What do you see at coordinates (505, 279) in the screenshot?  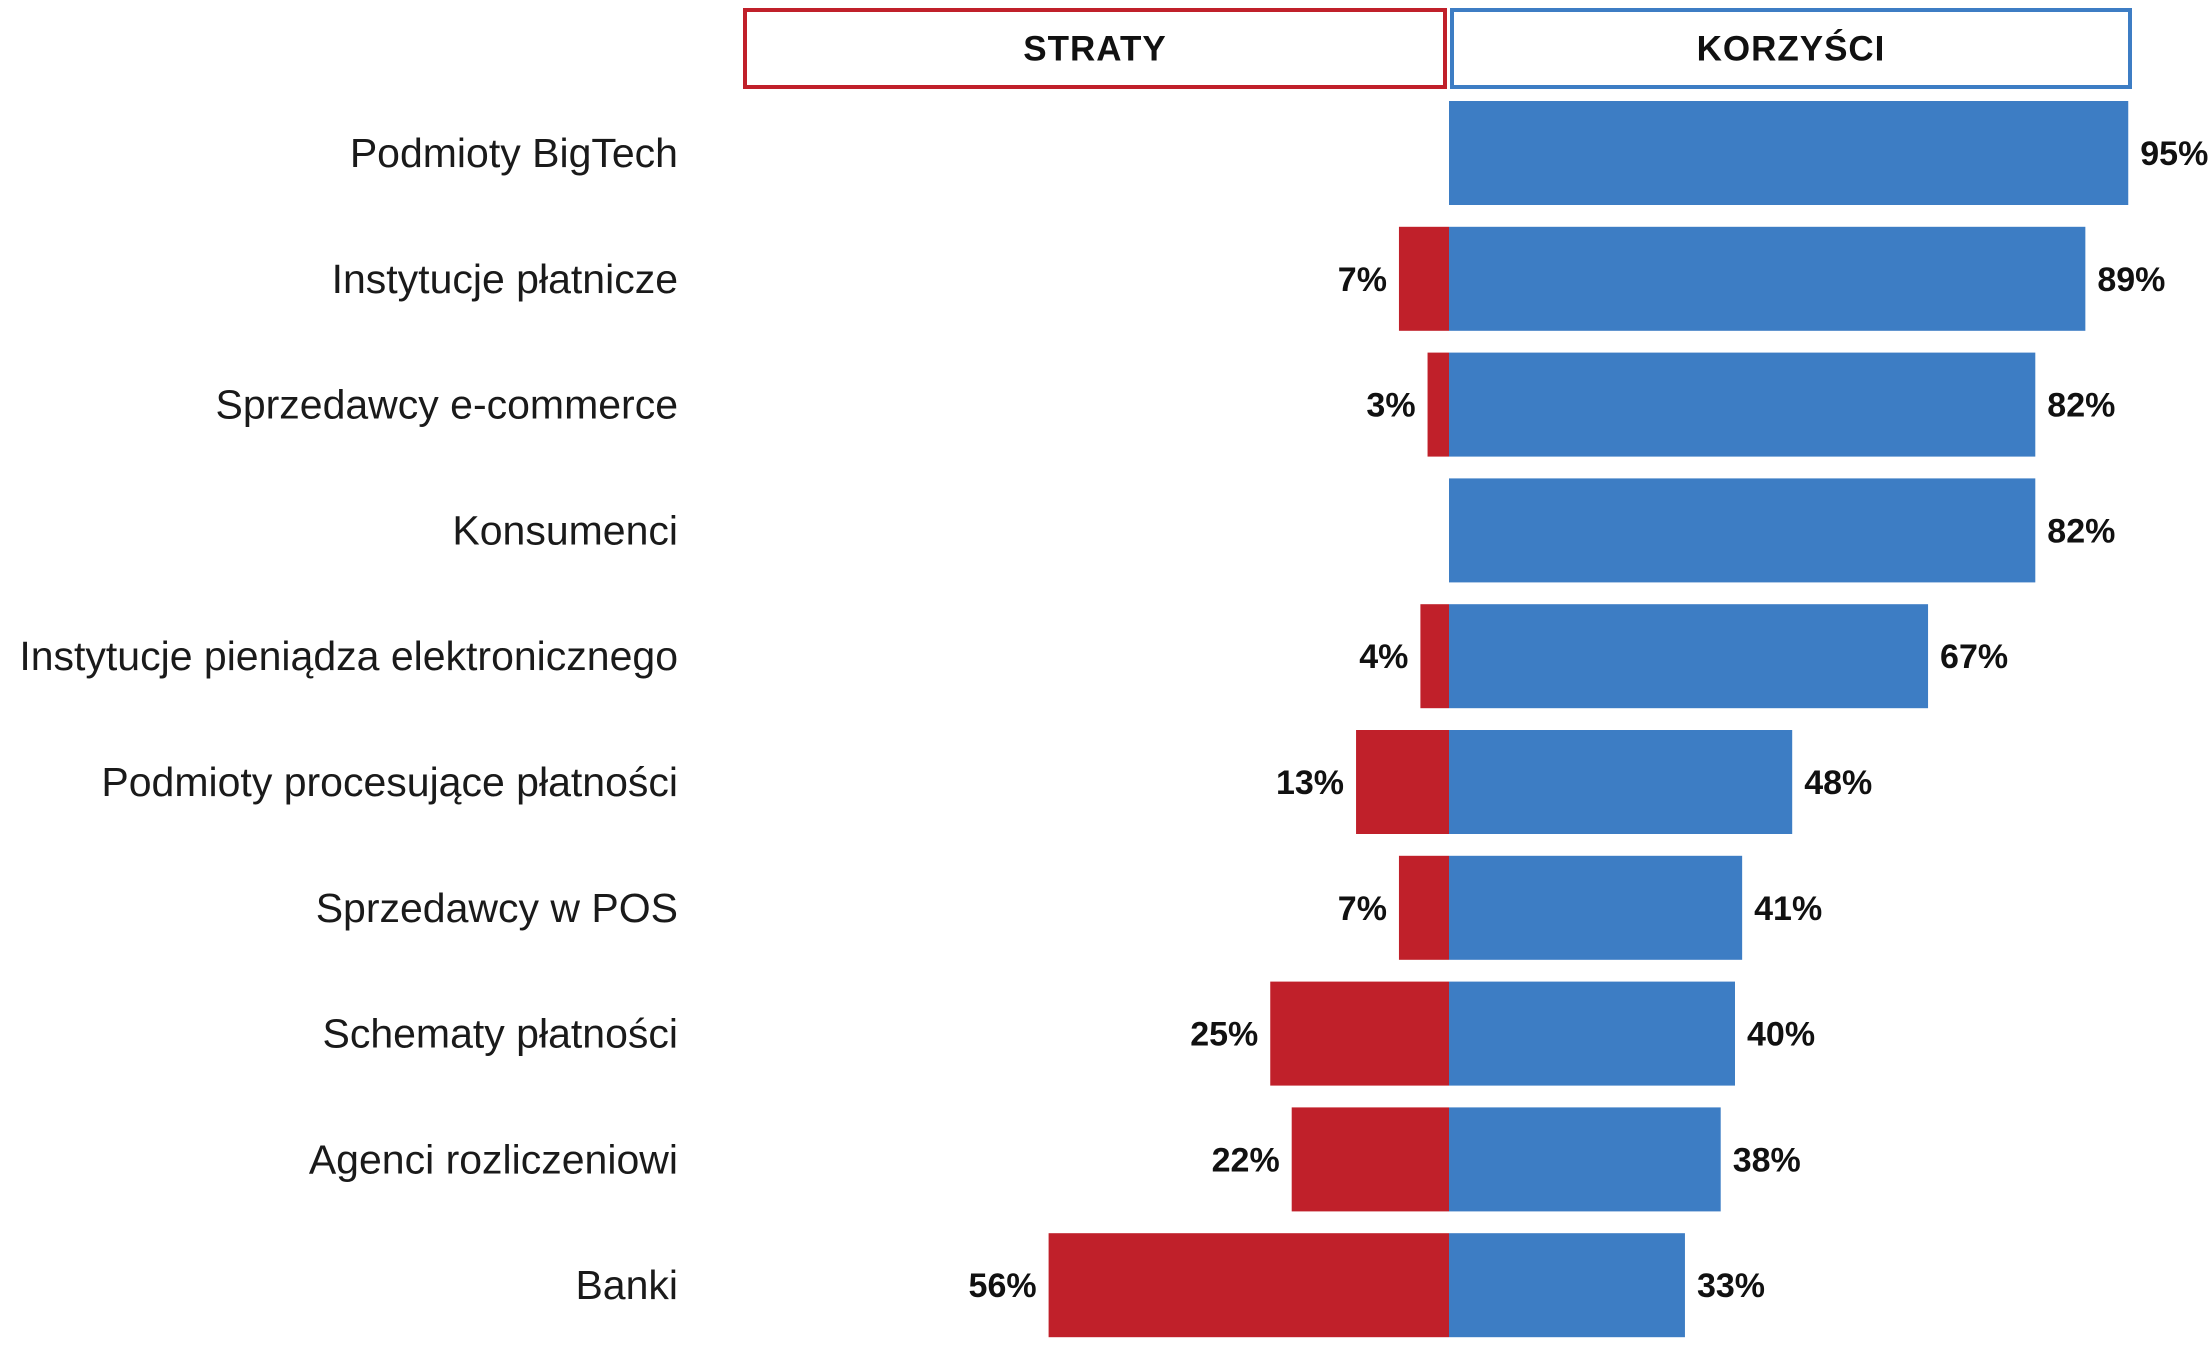 I see `category-label: Instytucje płatnicze` at bounding box center [505, 279].